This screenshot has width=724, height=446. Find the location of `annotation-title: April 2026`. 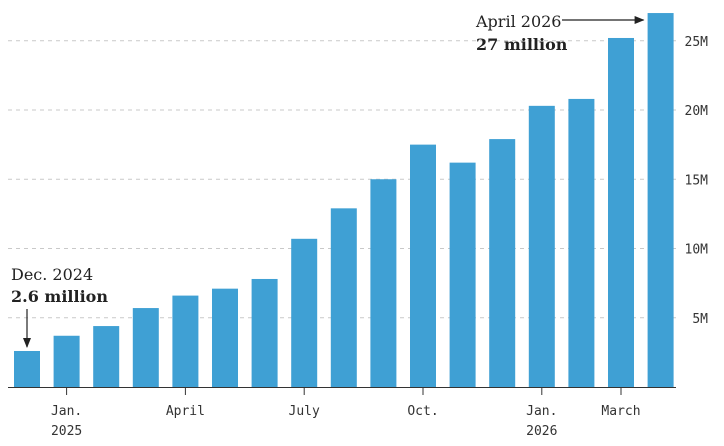

annotation-title: April 2026 is located at coordinates (518, 21).